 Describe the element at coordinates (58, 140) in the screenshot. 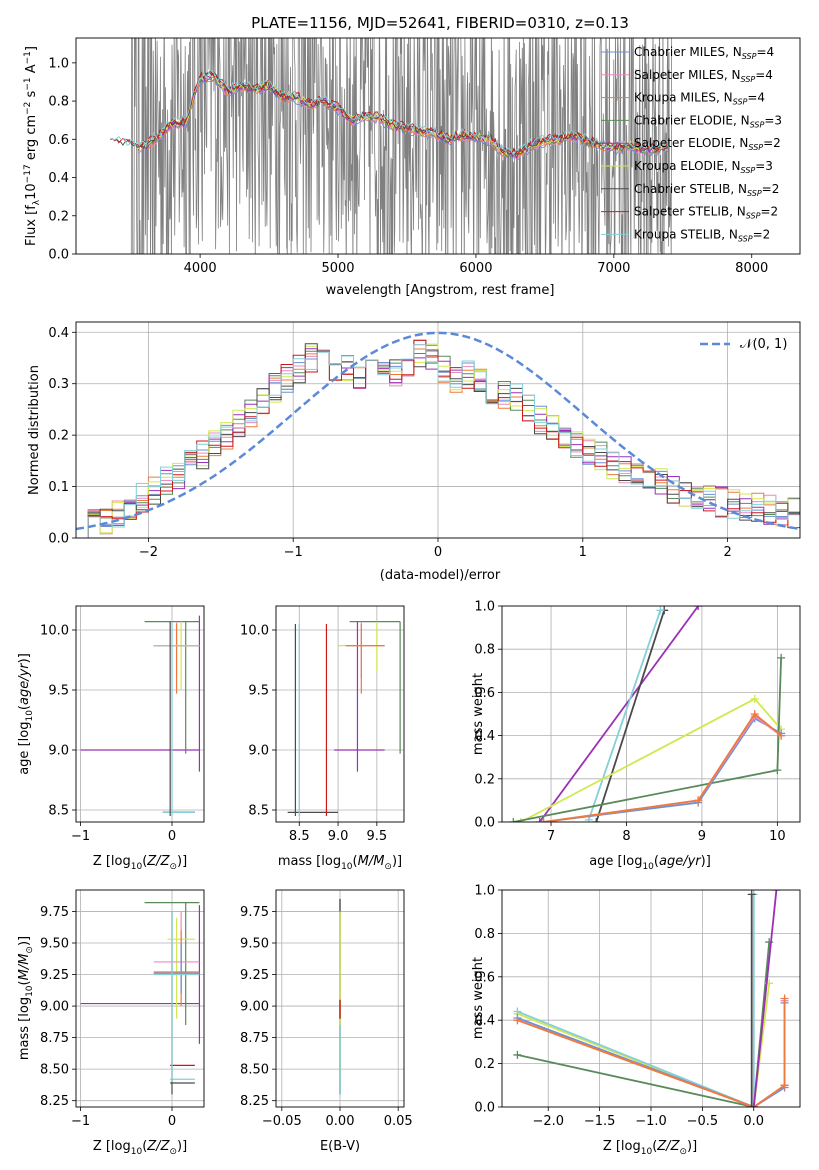

I see `y-tick-label: 0.6` at that location.